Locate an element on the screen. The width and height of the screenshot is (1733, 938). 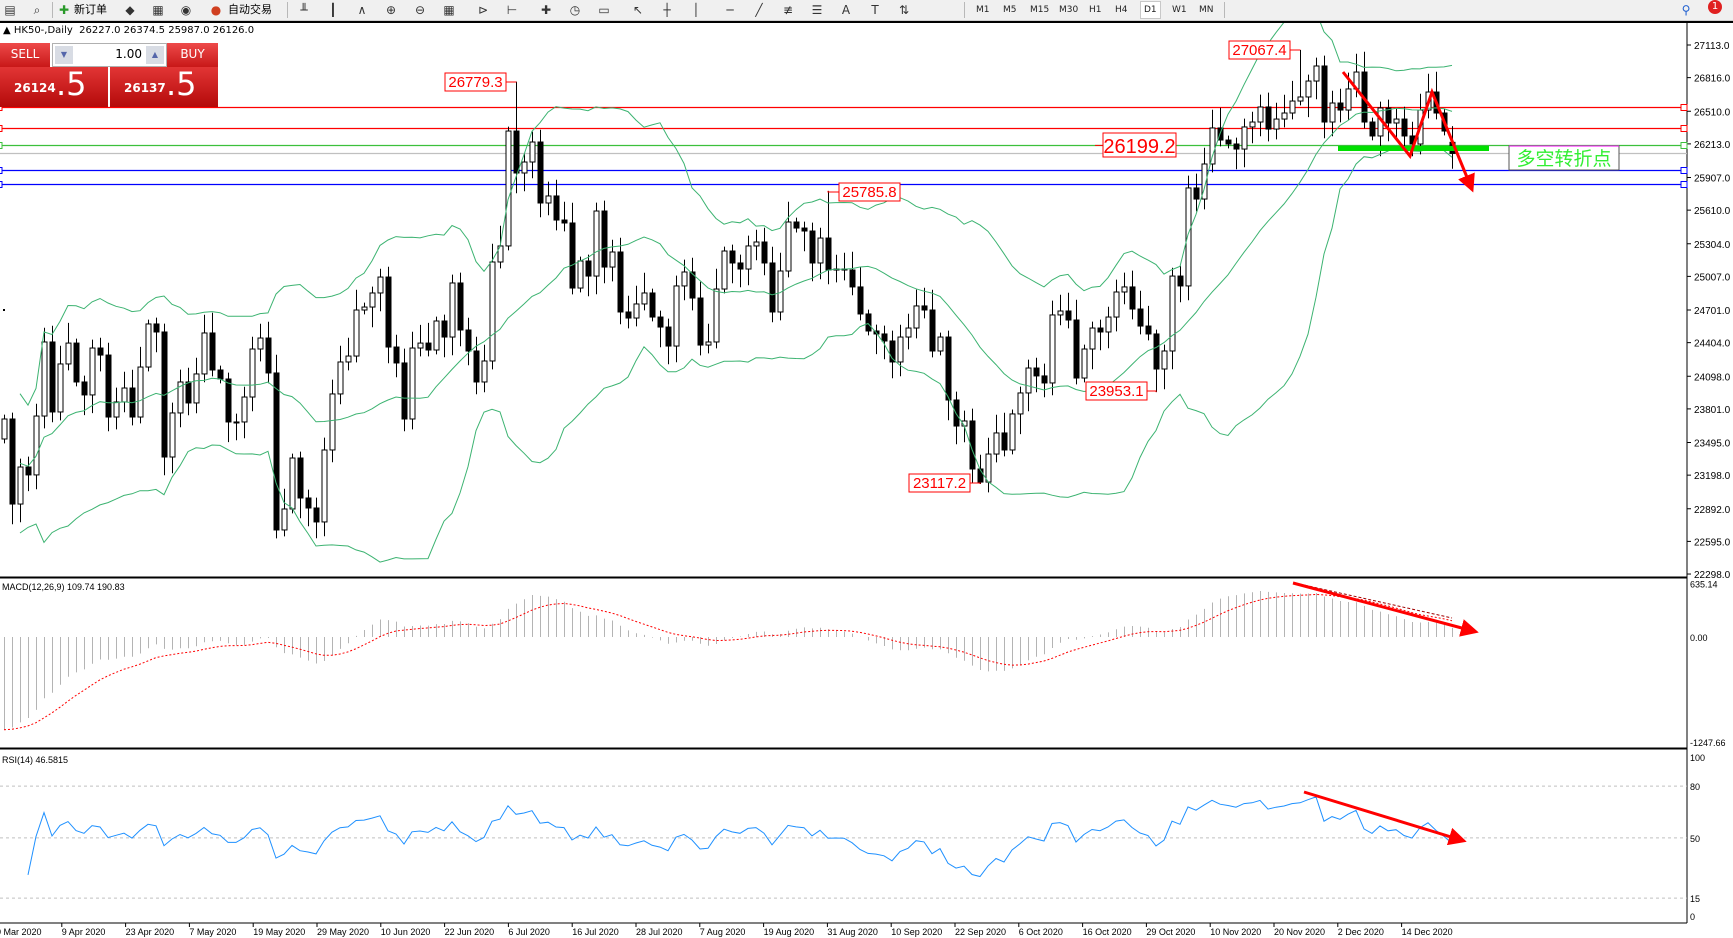
macd-trendline is located at coordinates (1373, 600).